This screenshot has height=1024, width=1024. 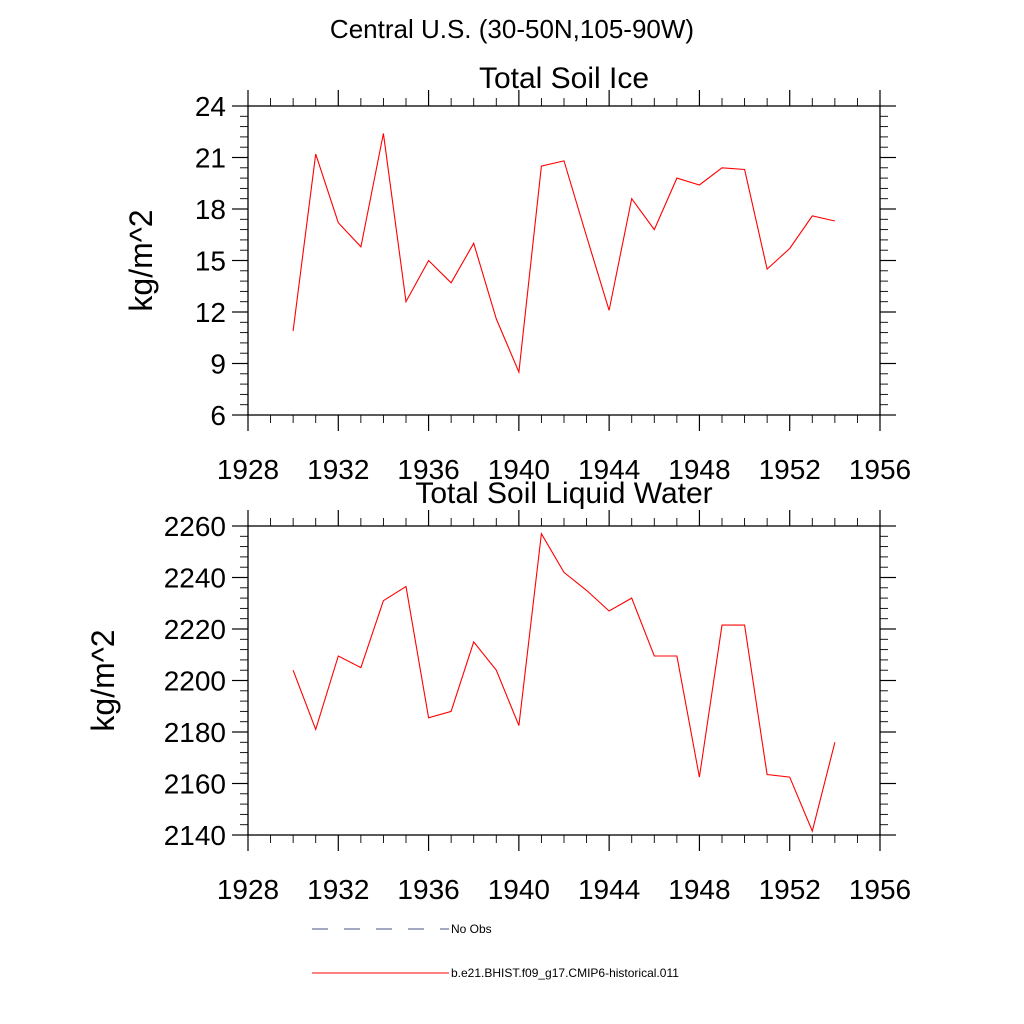 What do you see at coordinates (195, 526) in the screenshot?
I see `chart2-ytick-label: 2260` at bounding box center [195, 526].